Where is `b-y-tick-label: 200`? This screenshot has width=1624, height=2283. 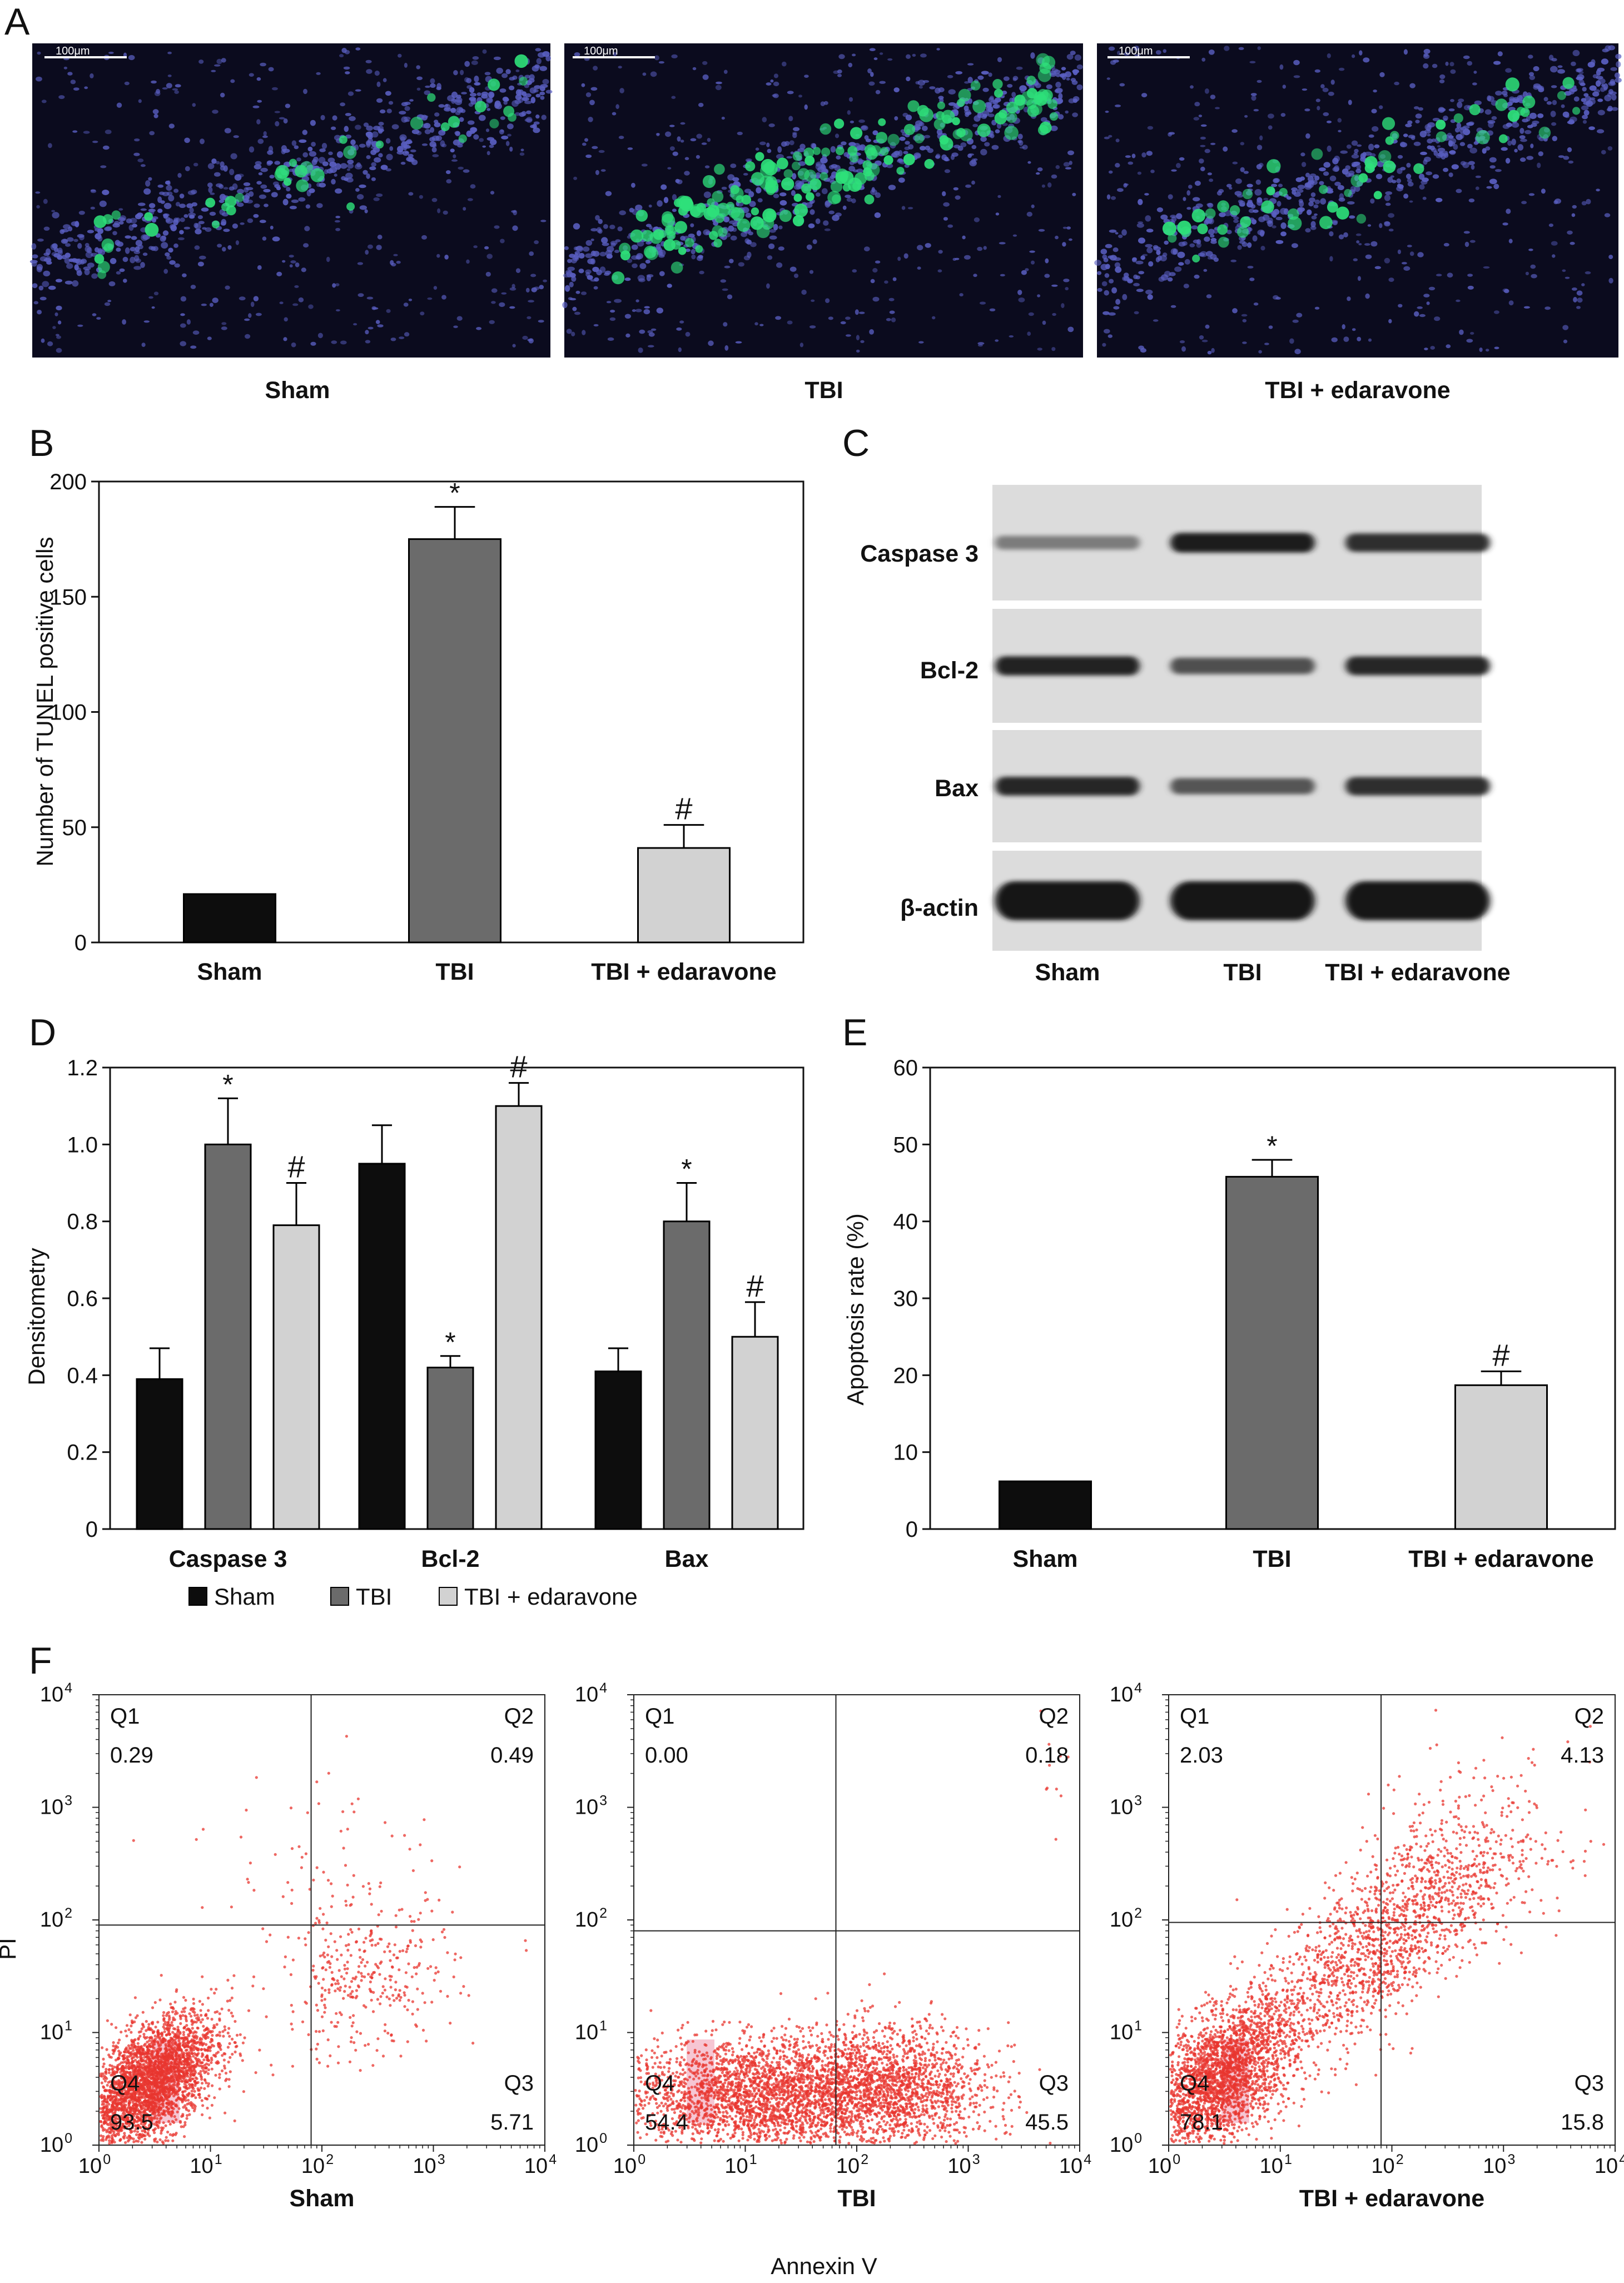 b-y-tick-label: 200 is located at coordinates (68, 482).